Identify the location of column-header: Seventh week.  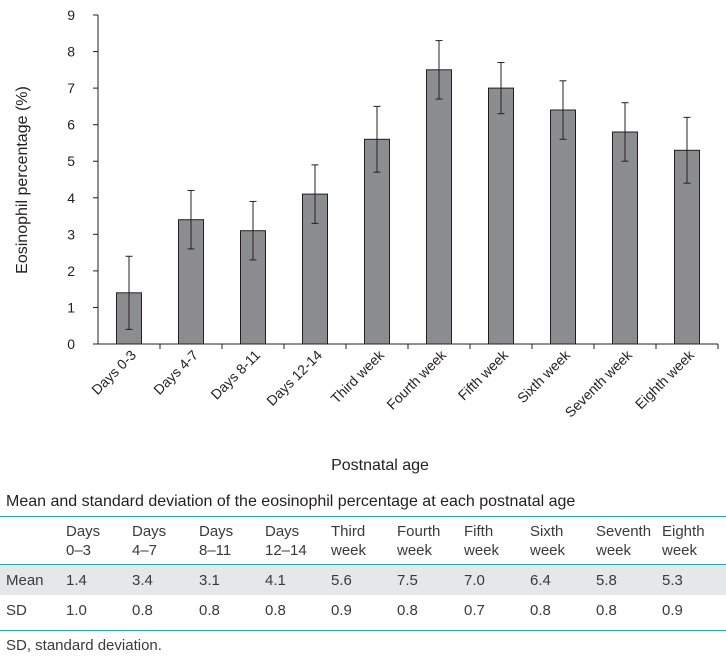
(623, 541).